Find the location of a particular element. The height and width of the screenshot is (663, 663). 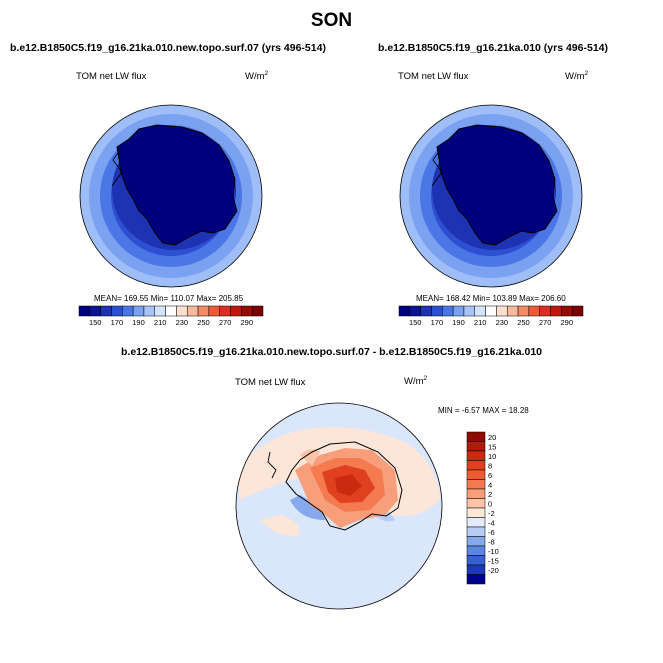

panel2-units-label: W/m2 is located at coordinates (577, 76).